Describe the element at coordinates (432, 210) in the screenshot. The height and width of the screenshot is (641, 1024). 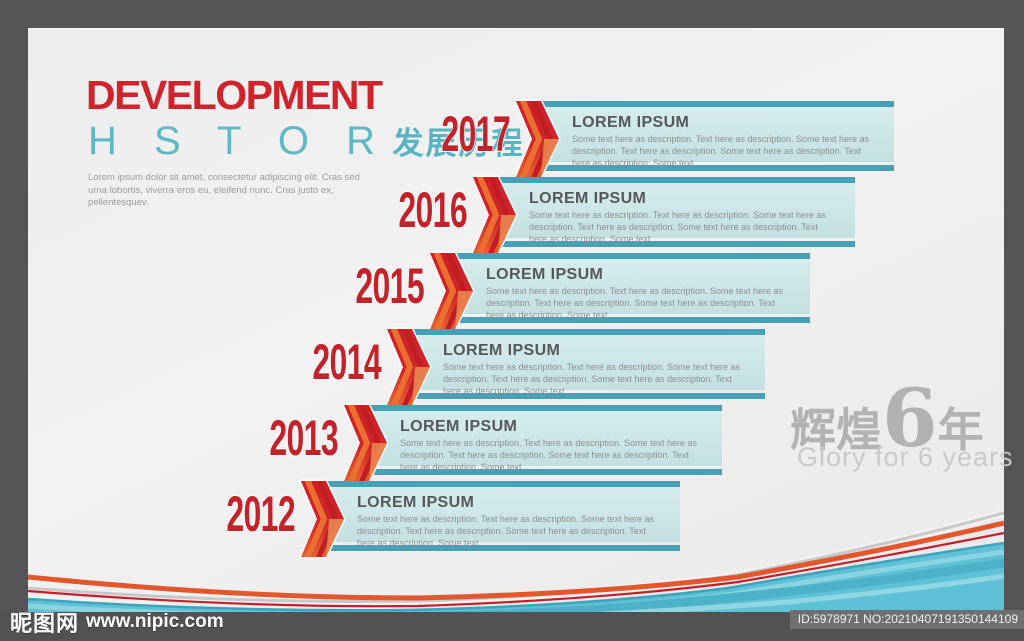
I see `year-label: 2016` at that location.